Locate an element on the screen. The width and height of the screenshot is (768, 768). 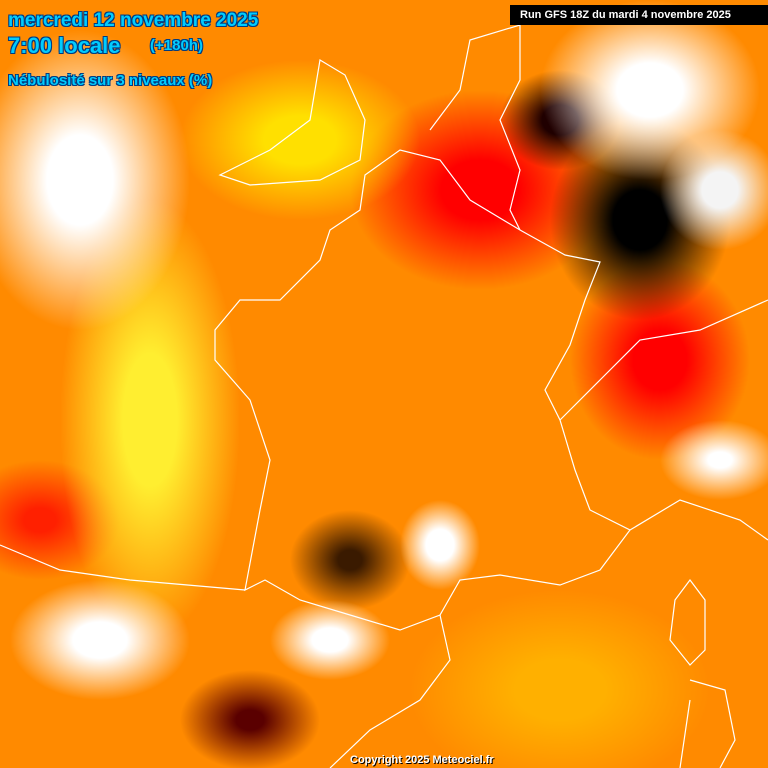
benelux-germany-coast is located at coordinates (475, 127).